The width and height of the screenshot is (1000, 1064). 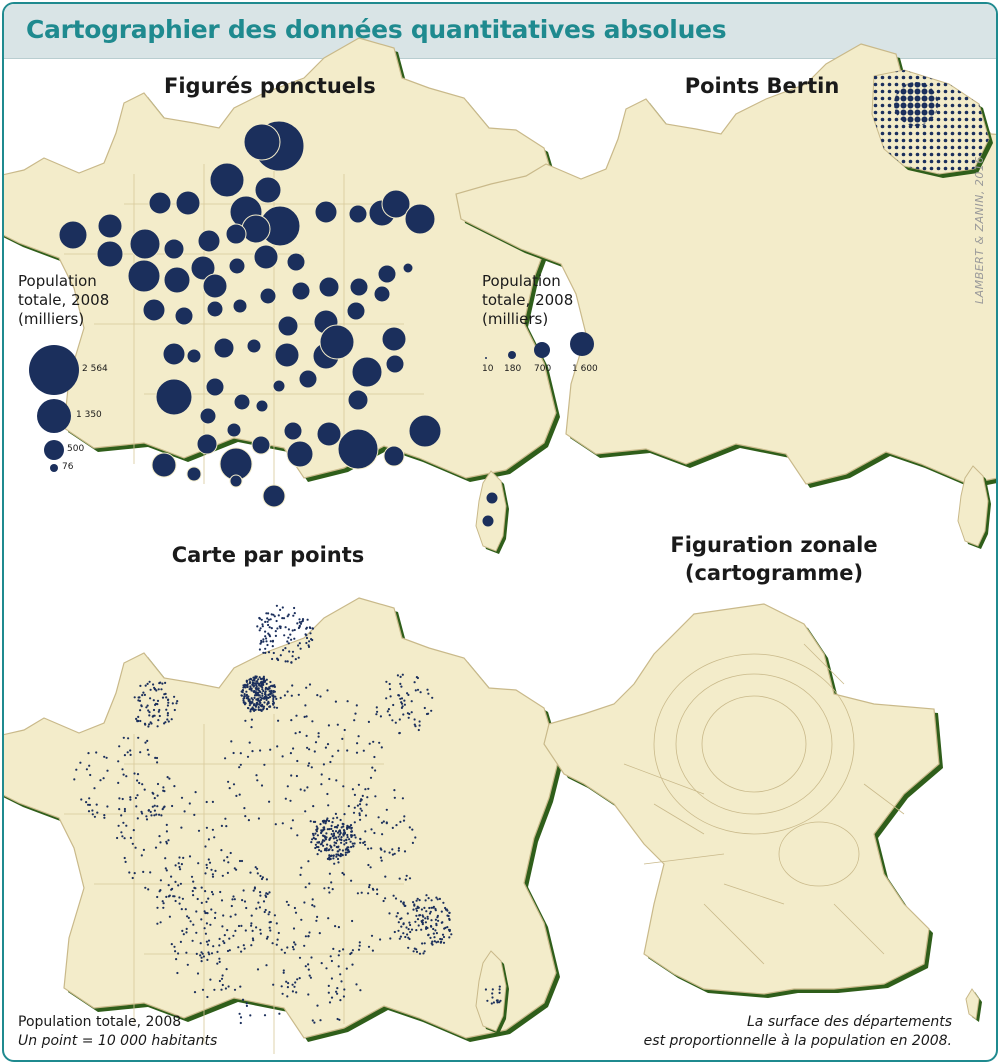 I want to click on legend-value: 700, so click(x=543, y=369).